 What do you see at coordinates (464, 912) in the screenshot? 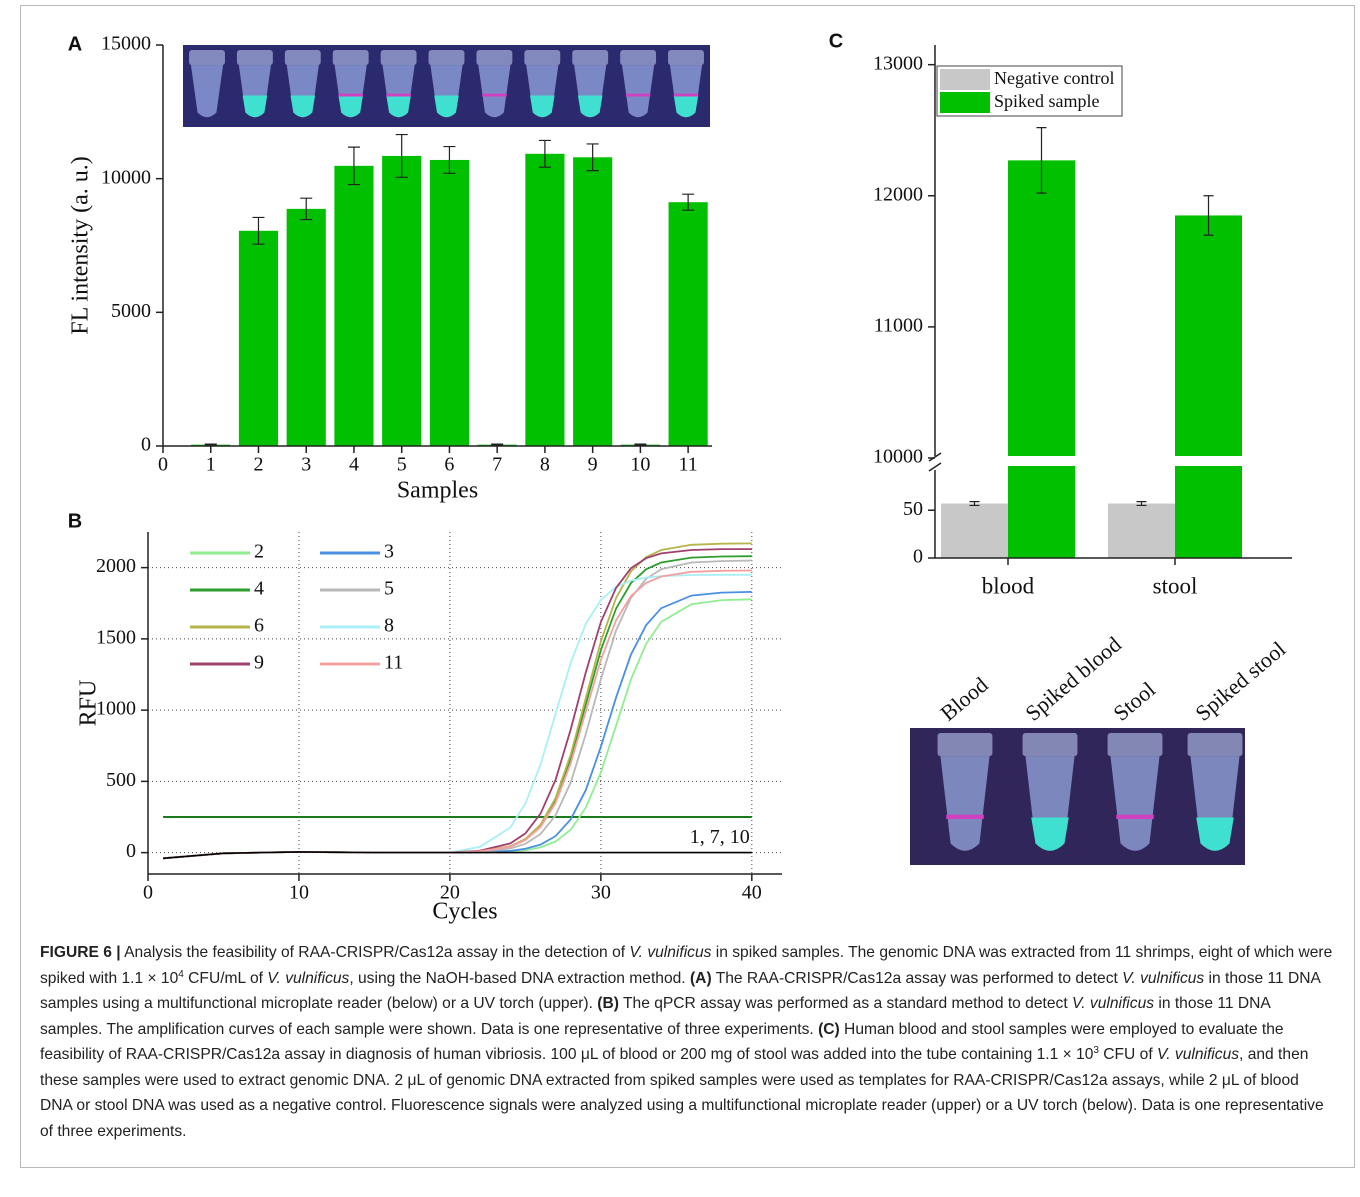
I see `x-axis-title: Cycles` at bounding box center [464, 912].